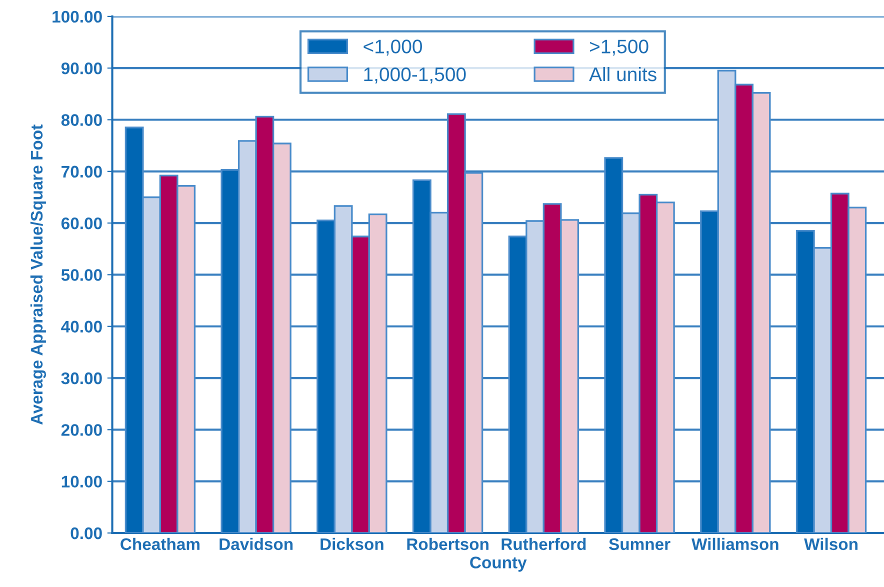  I want to click on y-tick-label: 10.00, so click(82, 482).